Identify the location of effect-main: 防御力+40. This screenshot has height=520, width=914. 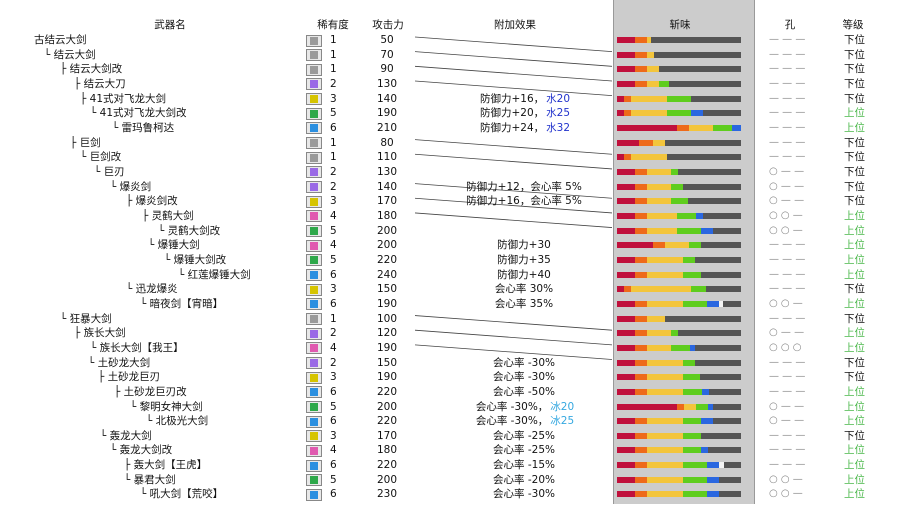
(524, 274).